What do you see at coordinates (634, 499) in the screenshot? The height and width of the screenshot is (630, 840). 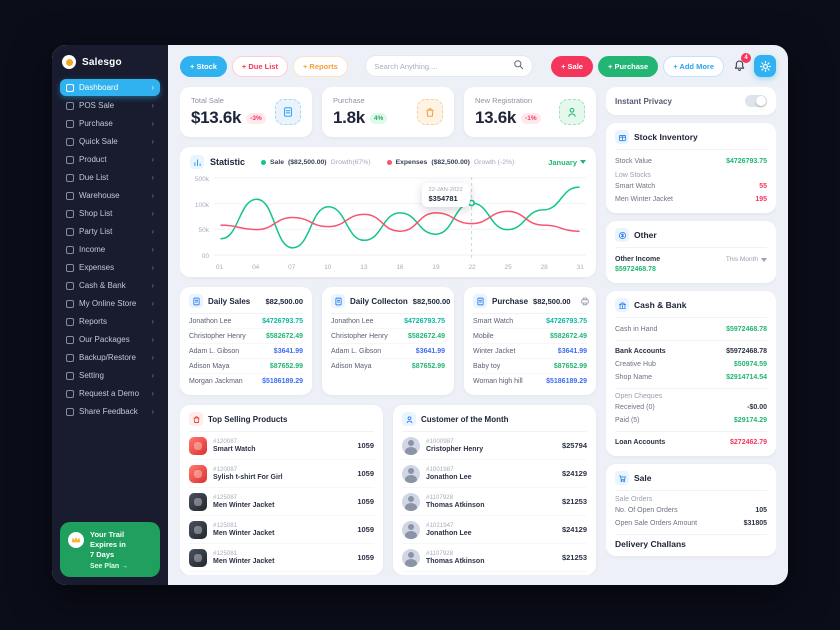 I see `sale-orders-label: Sale Orders` at bounding box center [634, 499].